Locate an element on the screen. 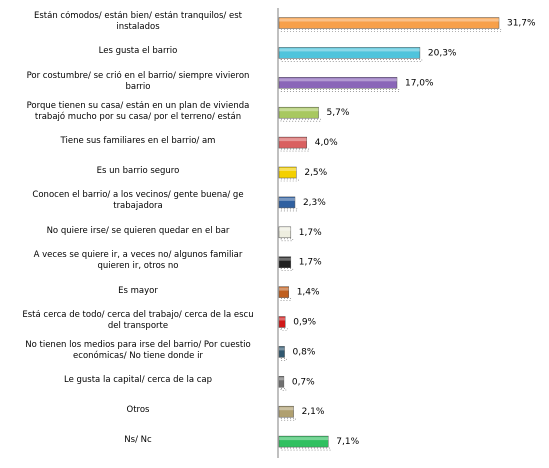  value-label: 2,5% is located at coordinates (315, 173).